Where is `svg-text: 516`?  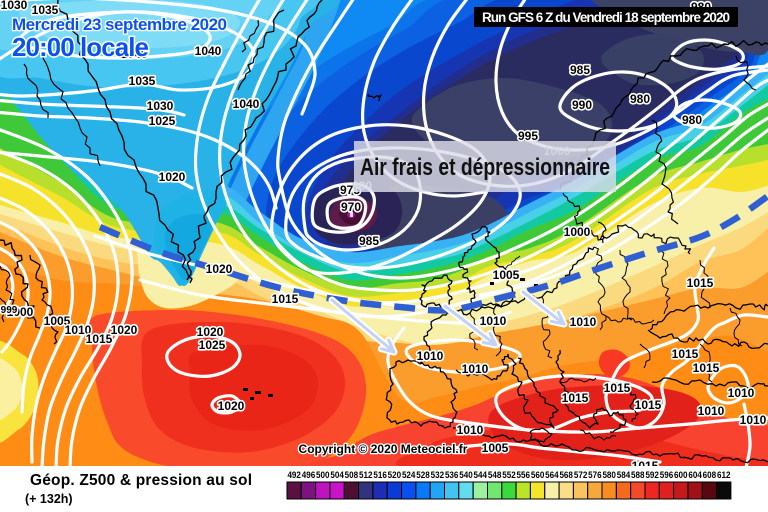
svg-text: 516 is located at coordinates (380, 475).